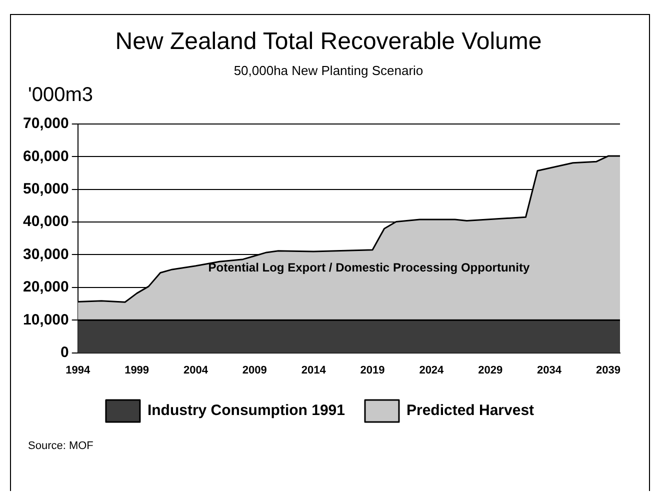  What do you see at coordinates (45, 123) in the screenshot?
I see `y-tick-label: 70,000` at bounding box center [45, 123].